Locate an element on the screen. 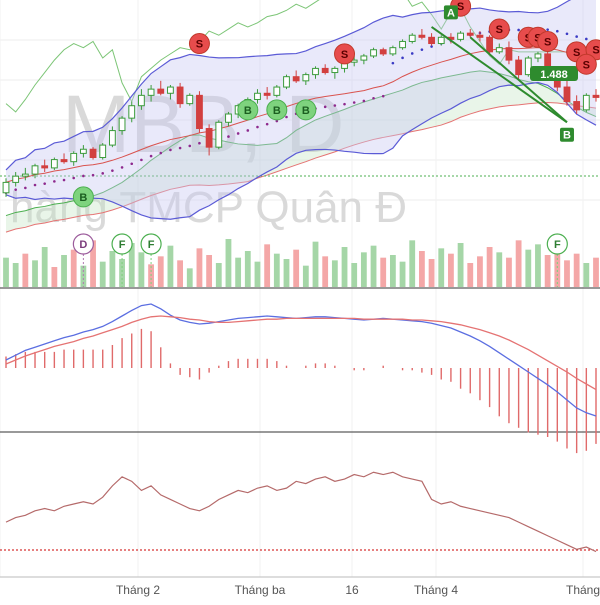 Image resolution: width=600 pixels, height=605 pixels. rsi-panel is located at coordinates (300, 512).